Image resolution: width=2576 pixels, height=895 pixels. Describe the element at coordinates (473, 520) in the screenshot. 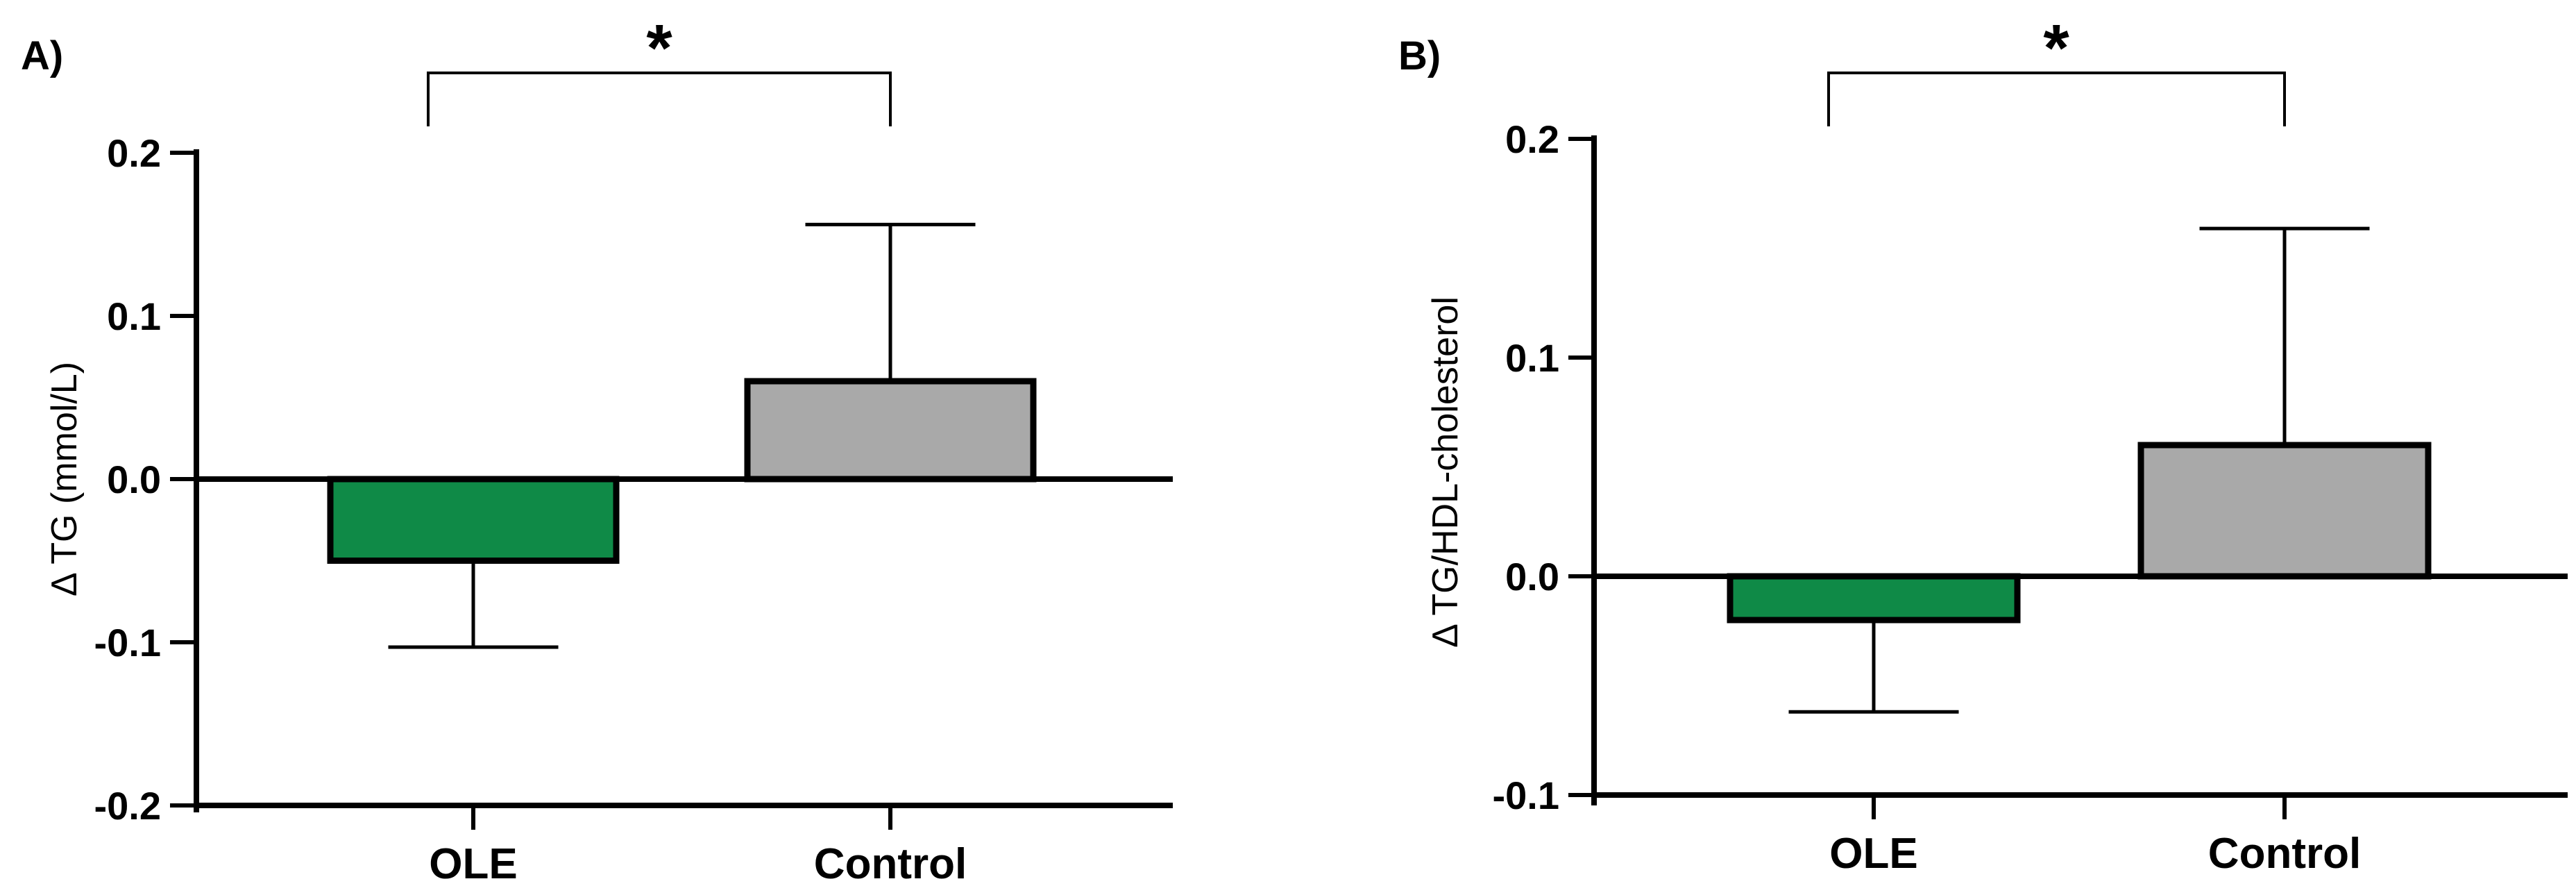

I see `panel-a-bar-ole` at that location.